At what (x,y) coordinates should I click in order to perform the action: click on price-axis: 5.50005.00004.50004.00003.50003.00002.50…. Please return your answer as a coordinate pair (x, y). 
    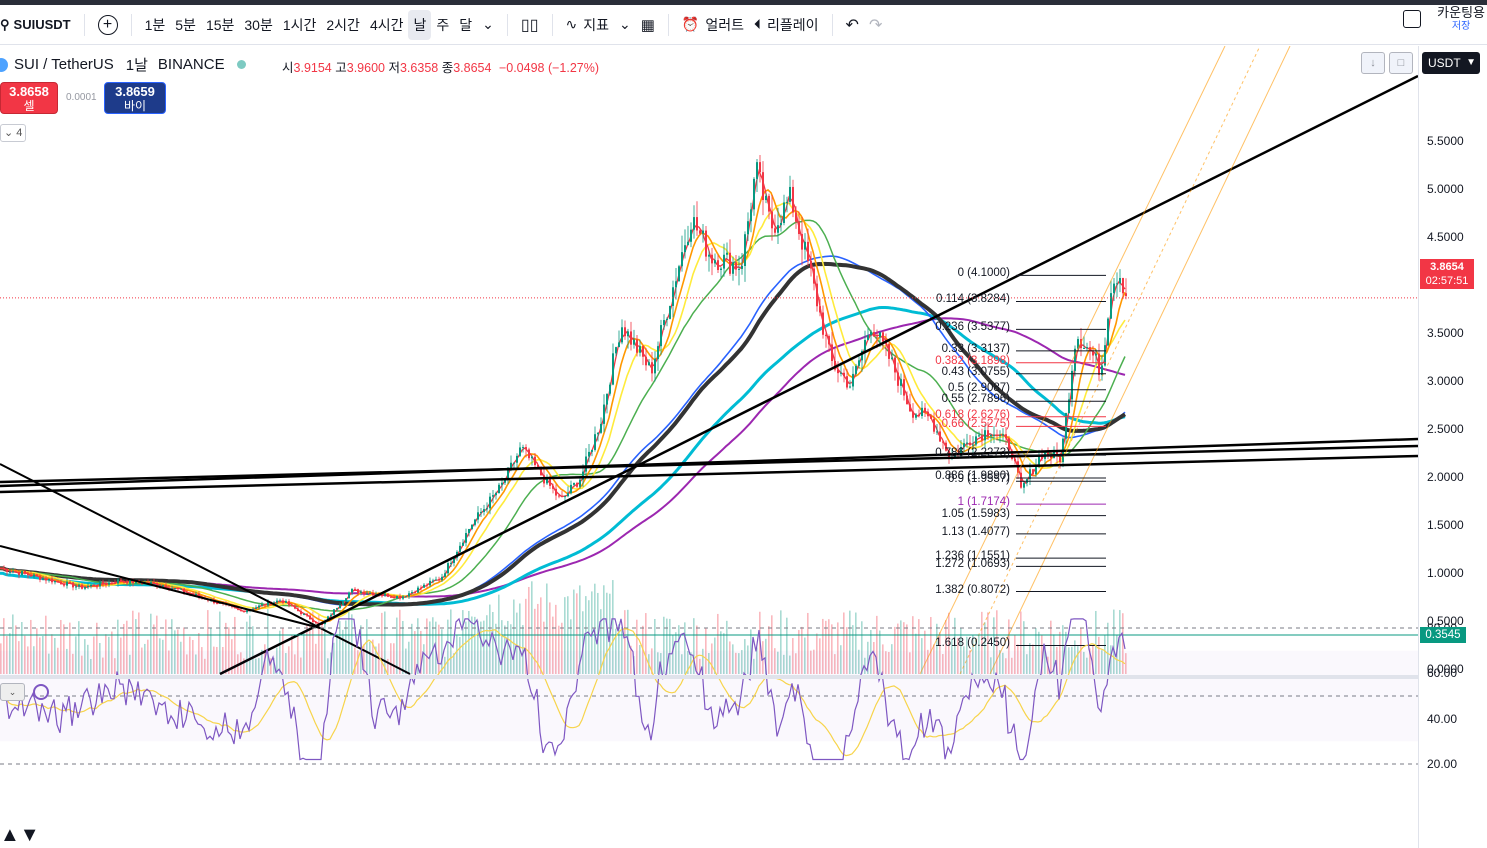
    Looking at the image, I should click on (1452, 447).